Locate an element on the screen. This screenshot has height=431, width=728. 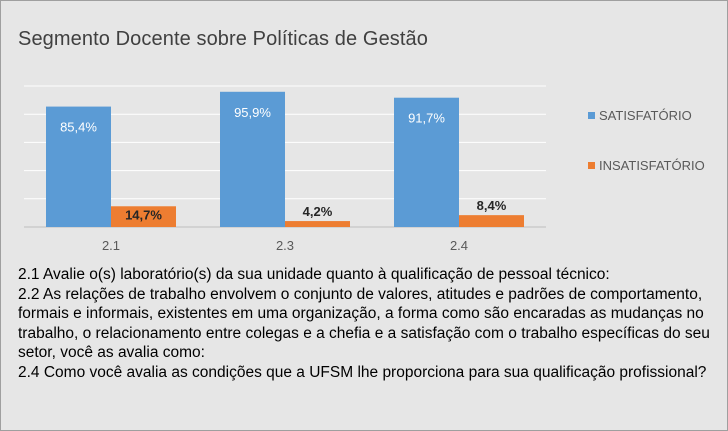
x-tick-label: 2.4 is located at coordinates (459, 245).